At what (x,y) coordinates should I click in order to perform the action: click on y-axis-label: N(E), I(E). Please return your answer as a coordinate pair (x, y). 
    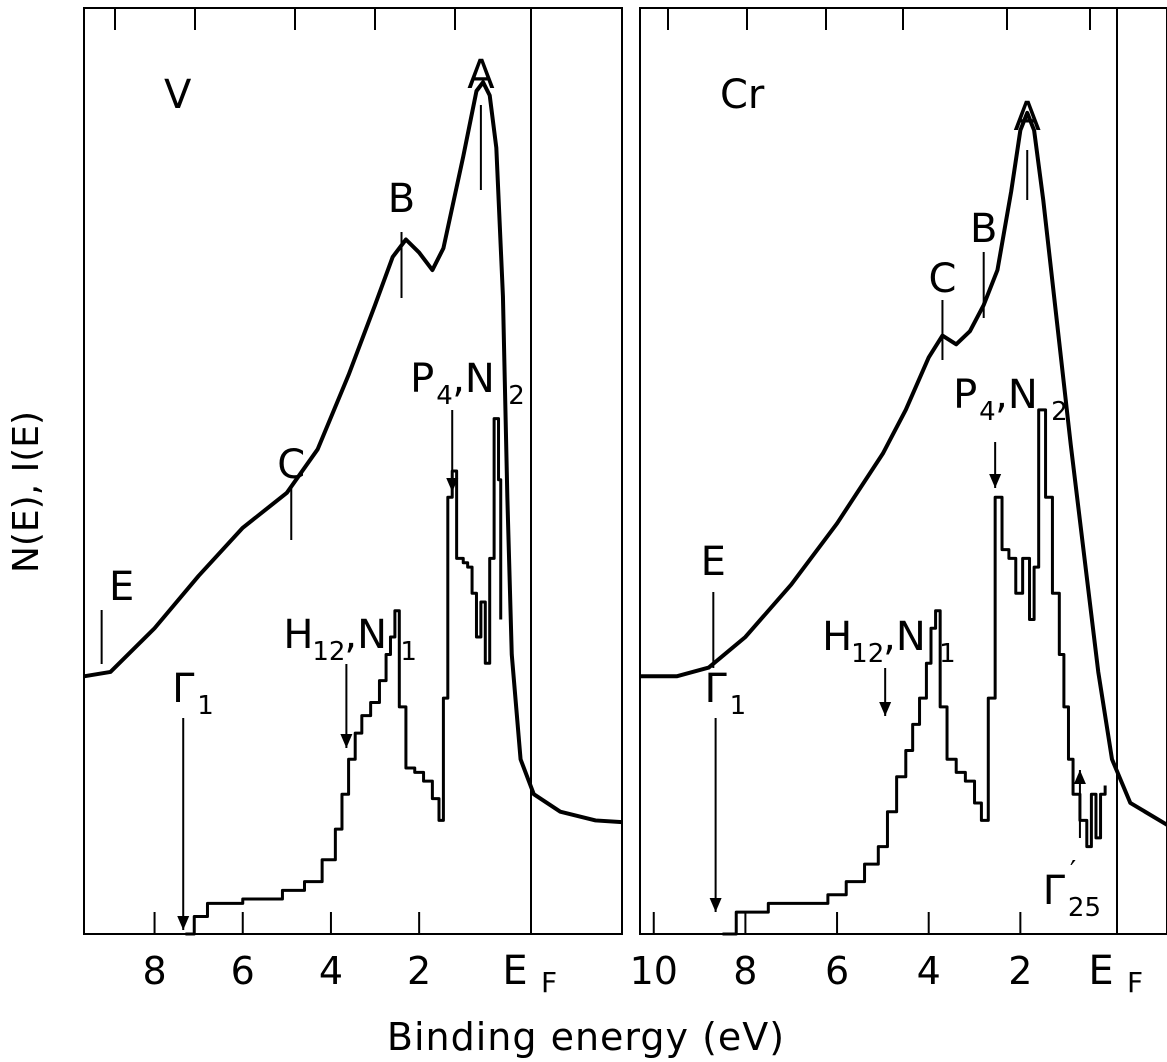
    Looking at the image, I should click on (26, 492).